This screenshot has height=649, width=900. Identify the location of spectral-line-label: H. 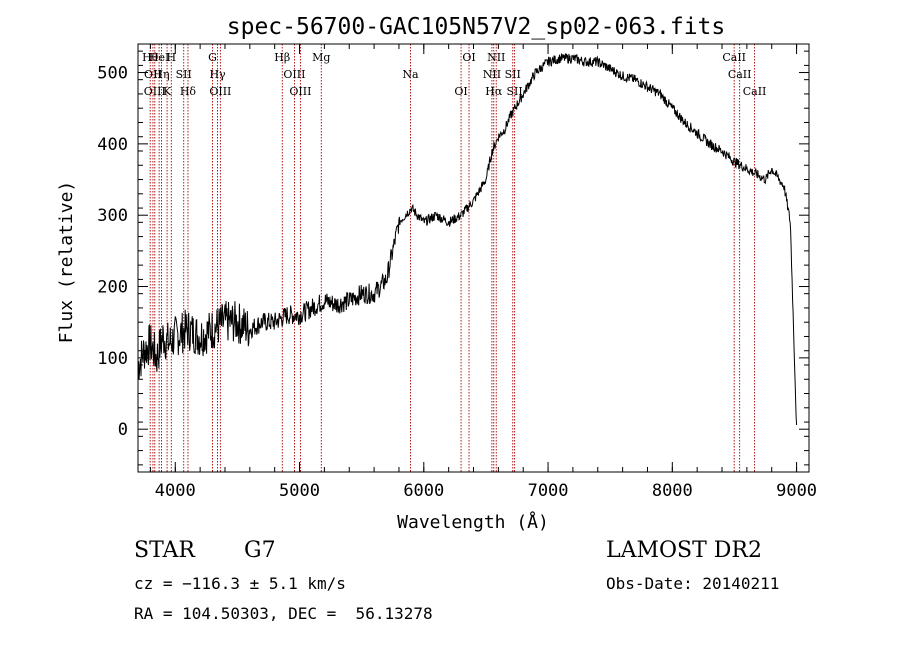
(172, 57).